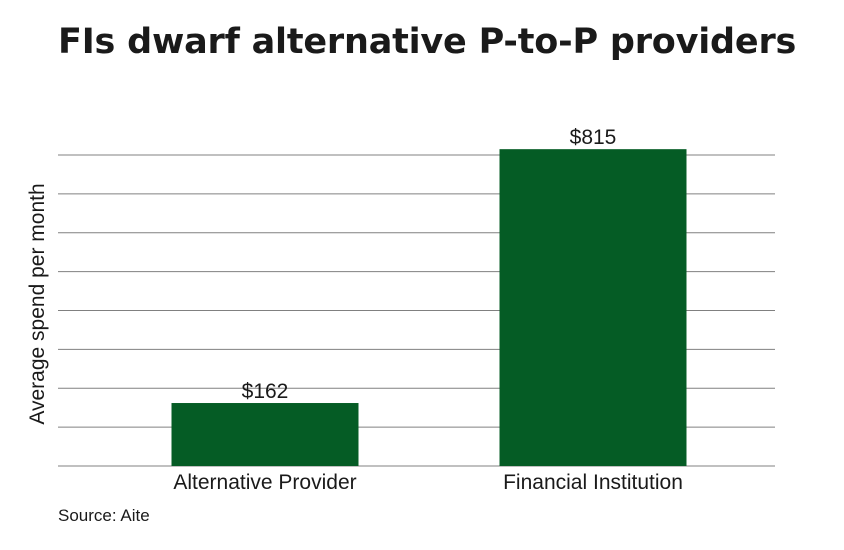  I want to click on bar-value-label: $162, so click(265, 391).